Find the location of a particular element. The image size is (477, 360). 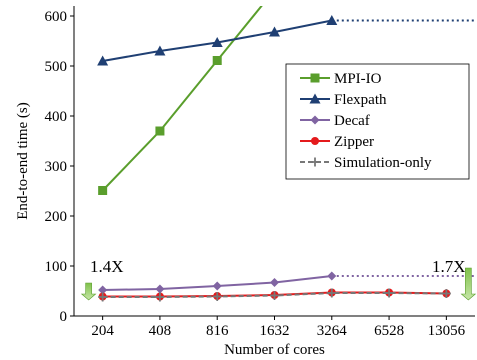

legend-label-simulation-only: Simulation-only is located at coordinates (383, 163).